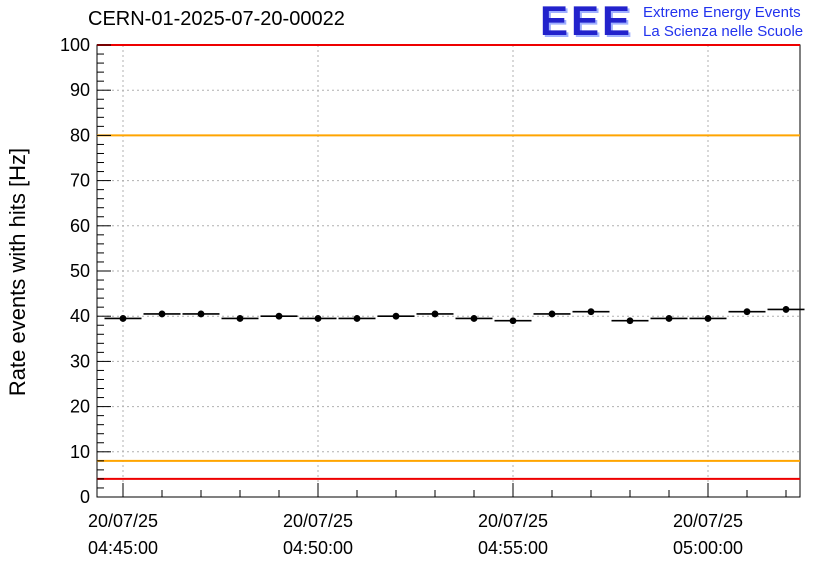 This screenshot has width=836, height=572. I want to click on y-tick-label: 70, so click(80, 181).